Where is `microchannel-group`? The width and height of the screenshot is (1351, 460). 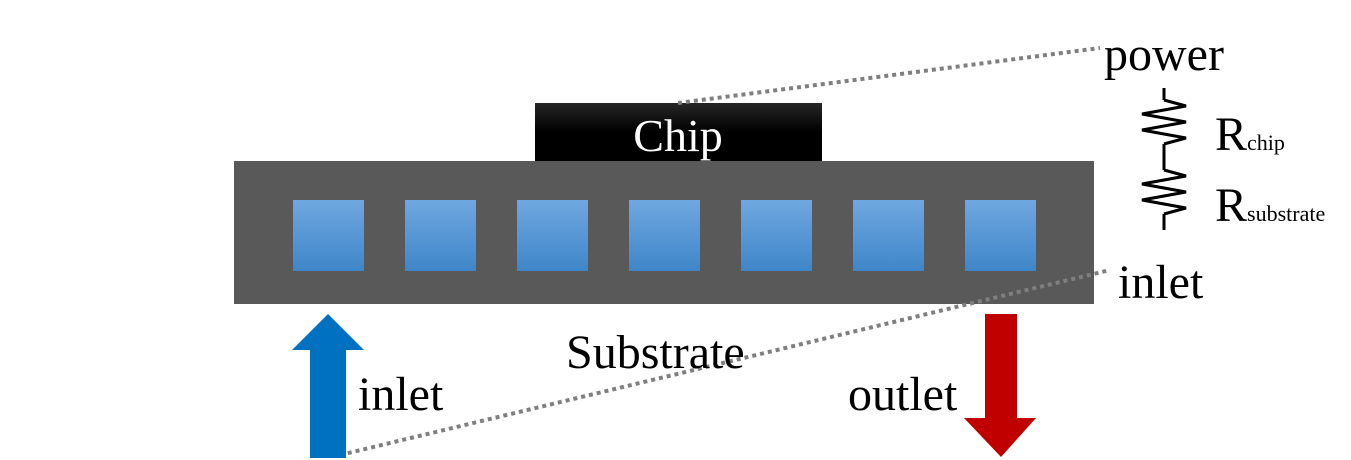
microchannel-group is located at coordinates (664, 235).